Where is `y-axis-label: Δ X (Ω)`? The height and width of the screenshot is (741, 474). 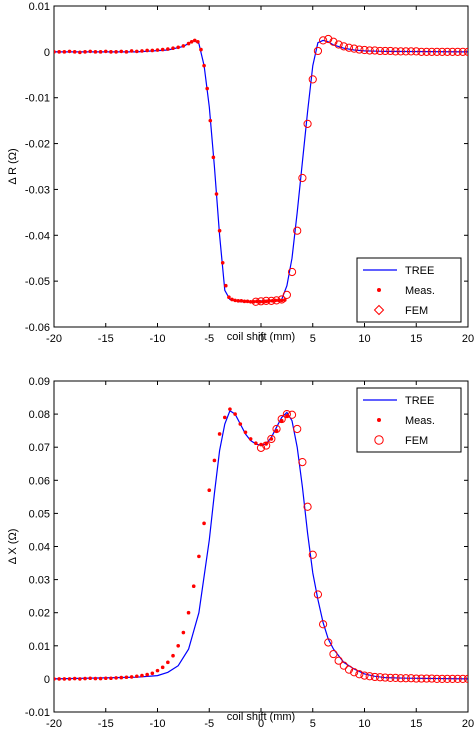
y-axis-label: Δ X (Ω) is located at coordinates (13, 547).